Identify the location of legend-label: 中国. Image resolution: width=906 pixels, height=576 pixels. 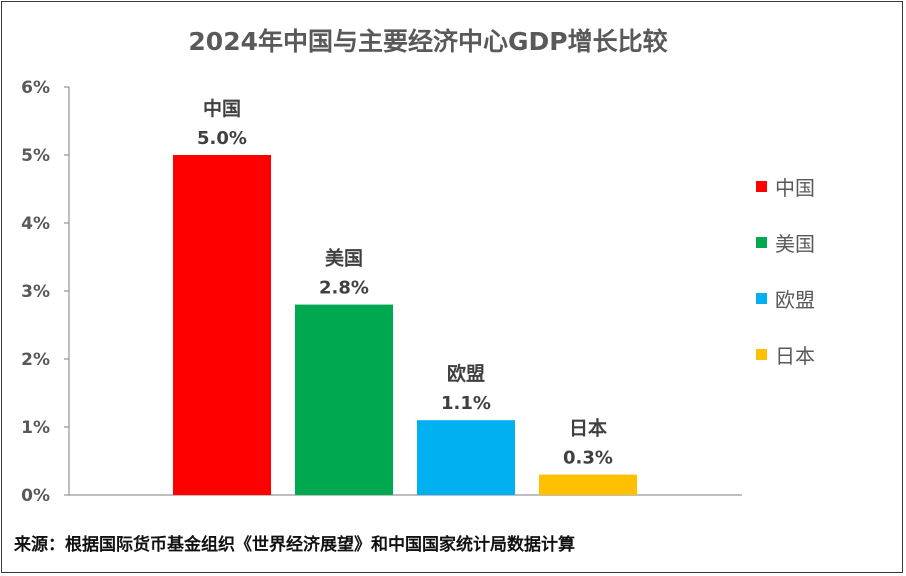
(795, 187).